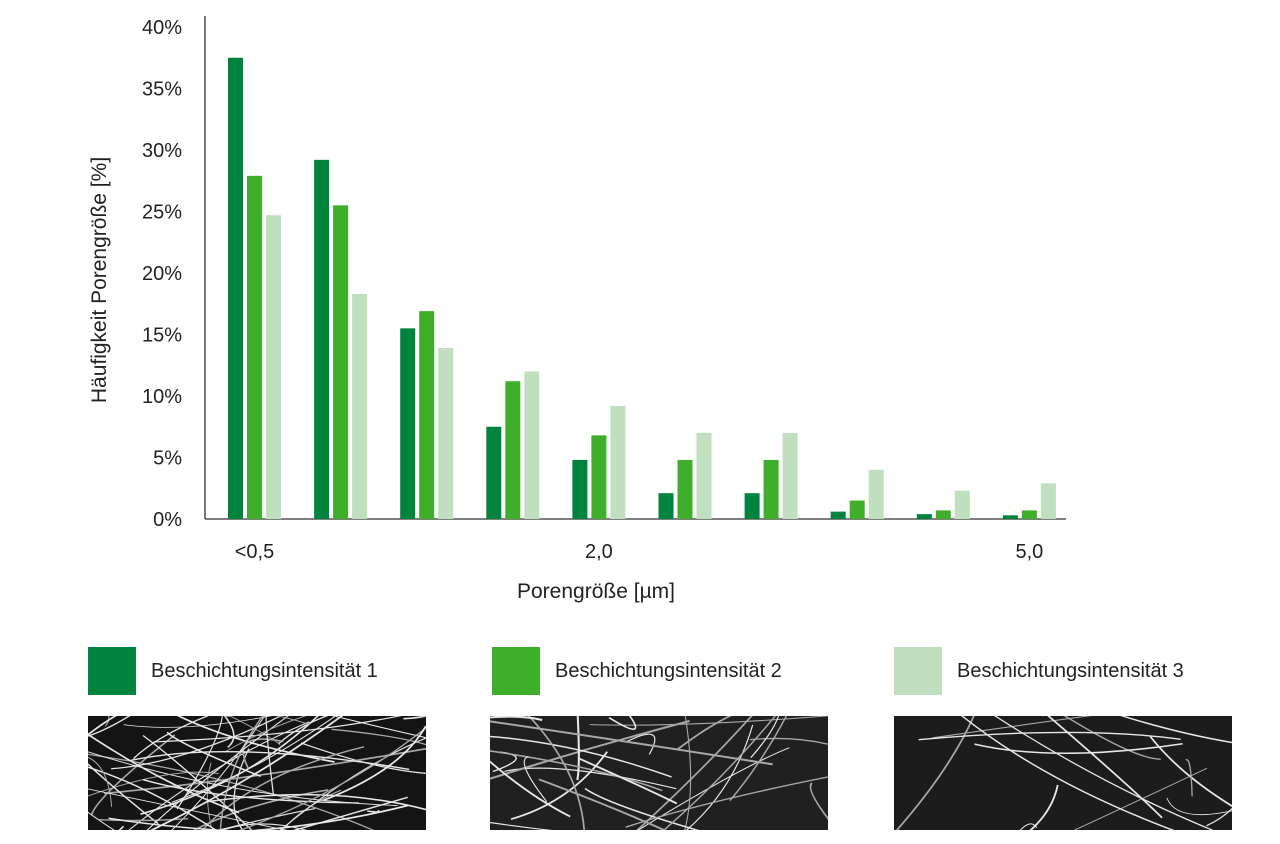  What do you see at coordinates (162, 90) in the screenshot?
I see `y-tick-label: 35%` at bounding box center [162, 90].